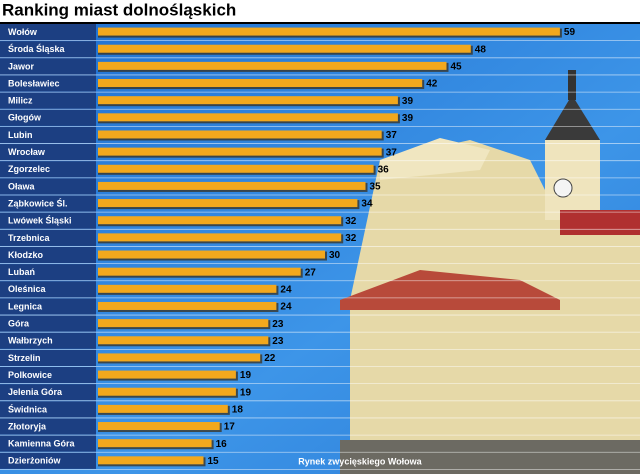 This screenshot has width=640, height=474. Describe the element at coordinates (35, 392) in the screenshot. I see `category-label: Jelenia Góra` at that location.